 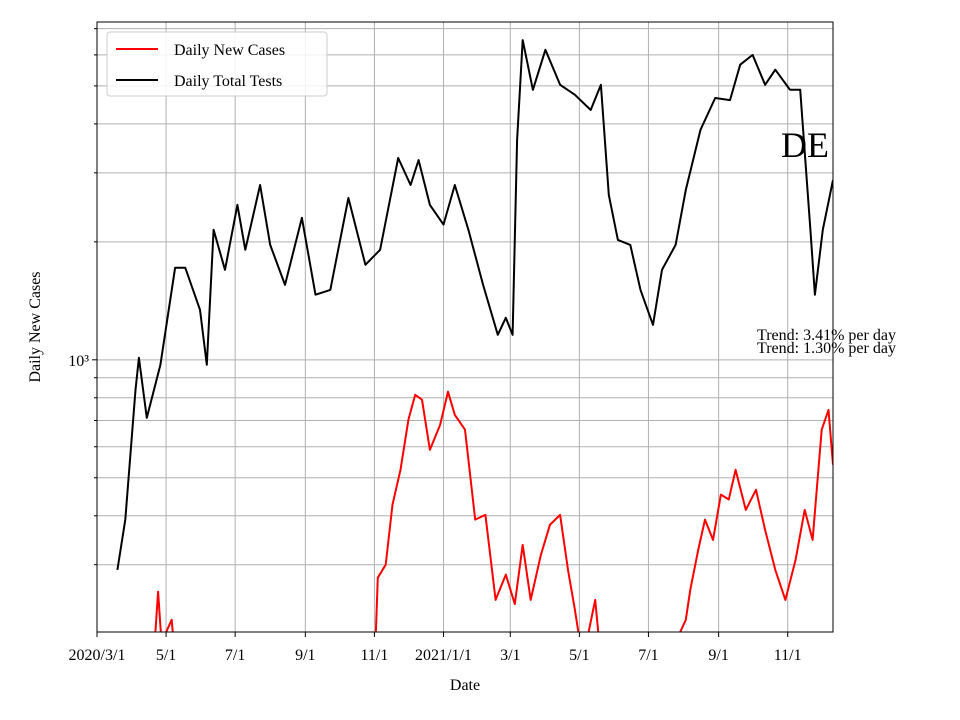 What do you see at coordinates (826, 335) in the screenshot?
I see `annotation: Trend: 3.41% per day` at bounding box center [826, 335].